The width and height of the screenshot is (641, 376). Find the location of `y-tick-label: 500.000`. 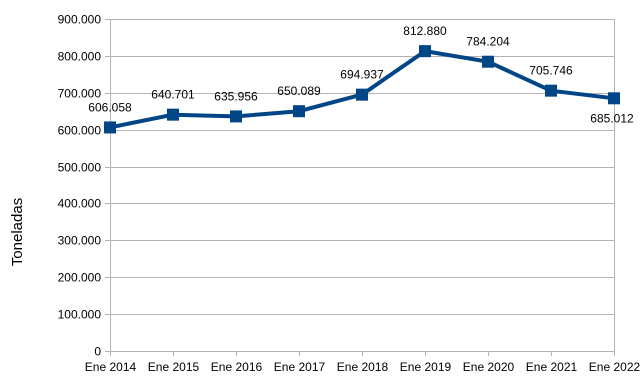

y-tick-label: 500.000 is located at coordinates (80, 168).